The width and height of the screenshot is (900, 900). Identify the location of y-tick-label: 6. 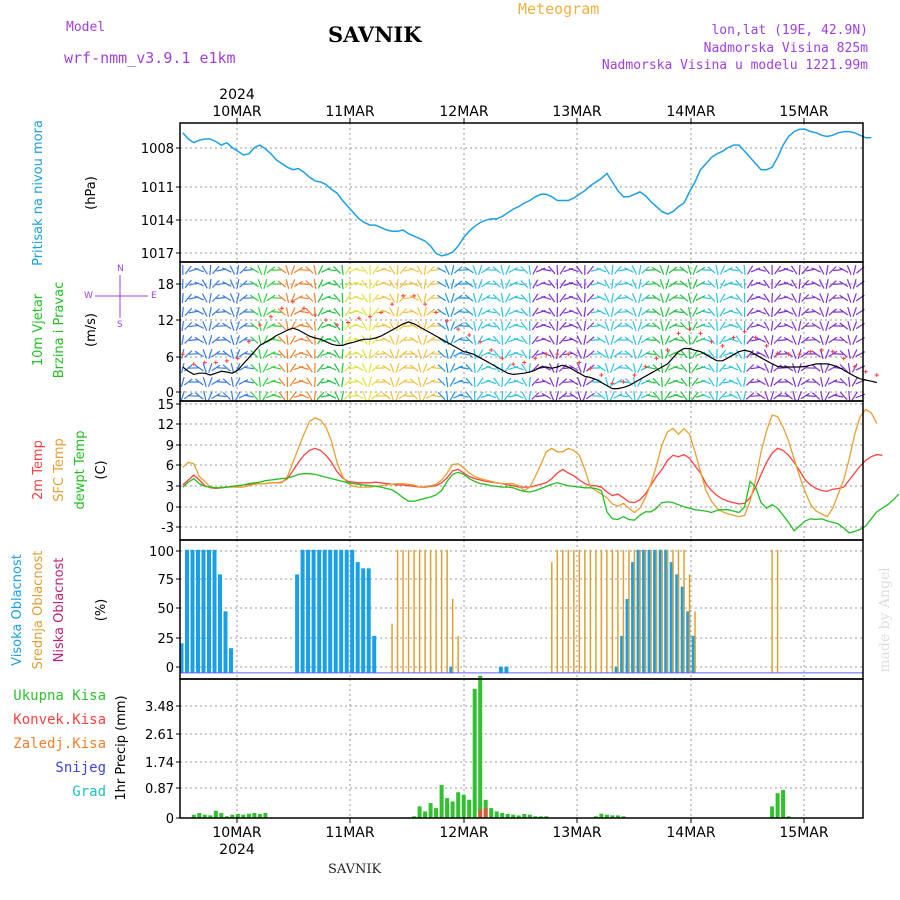
(170, 358).